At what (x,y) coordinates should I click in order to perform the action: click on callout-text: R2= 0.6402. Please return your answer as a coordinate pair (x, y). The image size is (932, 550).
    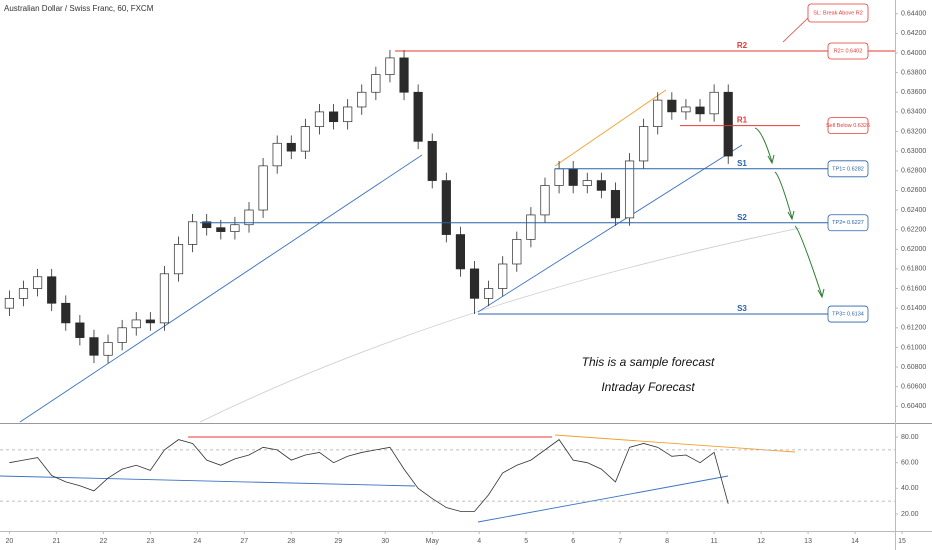
    Looking at the image, I should click on (848, 51).